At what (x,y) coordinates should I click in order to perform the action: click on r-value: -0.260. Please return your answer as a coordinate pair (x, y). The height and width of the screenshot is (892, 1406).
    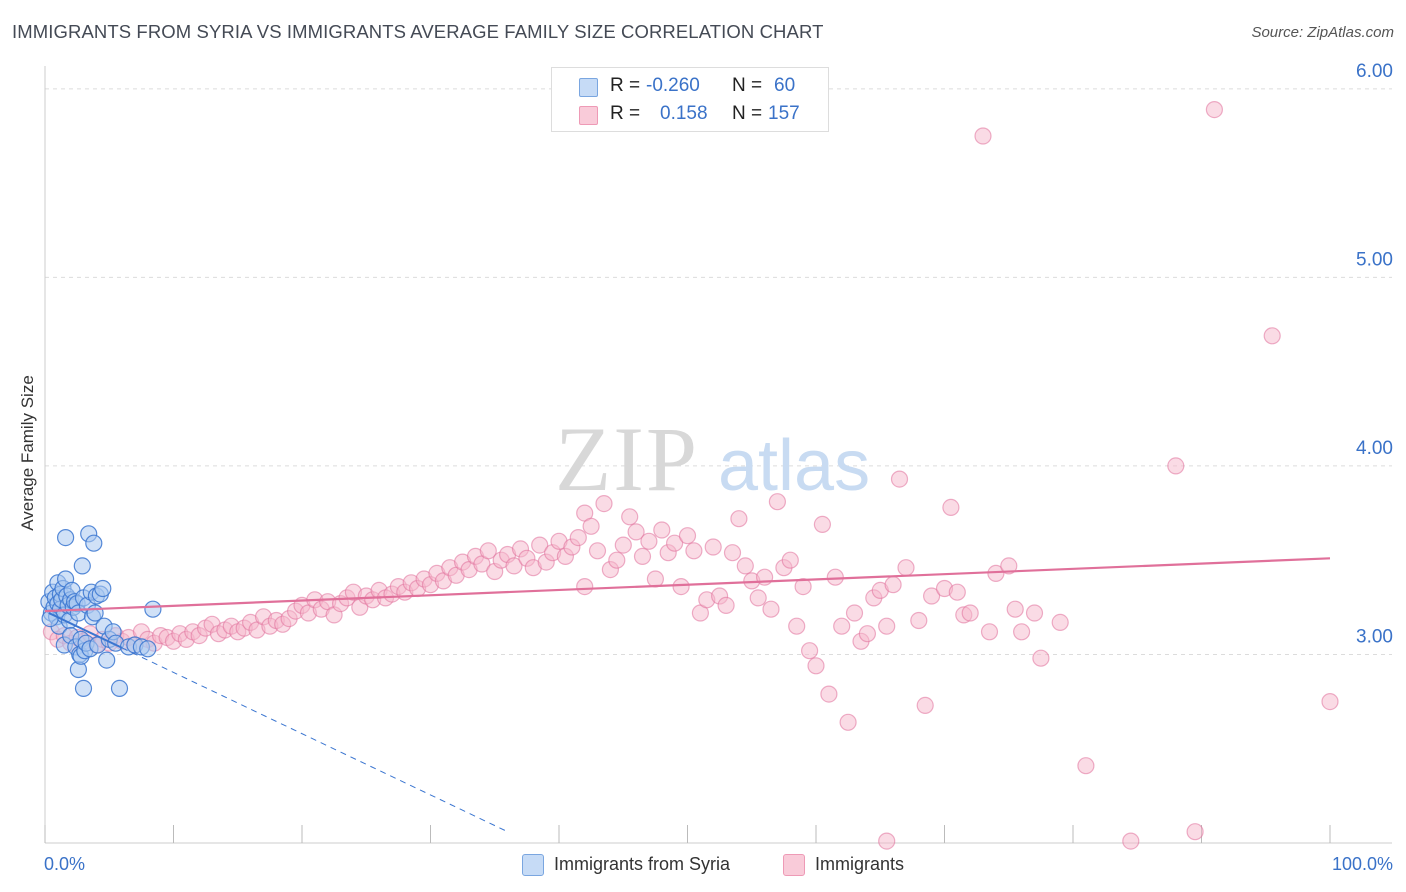
    Looking at the image, I should click on (673, 85).